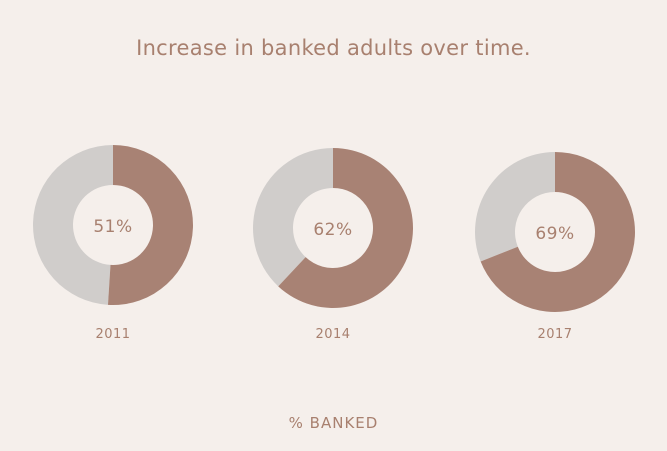 The height and width of the screenshot is (451, 667). I want to click on donut-2014: 62% 2014, so click(333, 245).